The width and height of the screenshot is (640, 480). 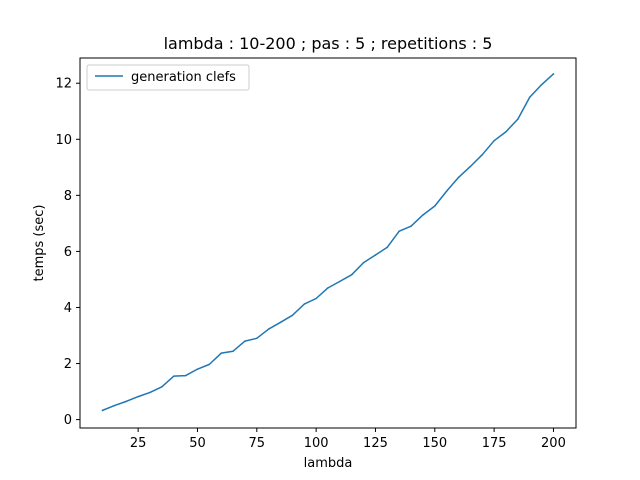 What do you see at coordinates (68, 364) in the screenshot?
I see `y-tick-label: 2` at bounding box center [68, 364].